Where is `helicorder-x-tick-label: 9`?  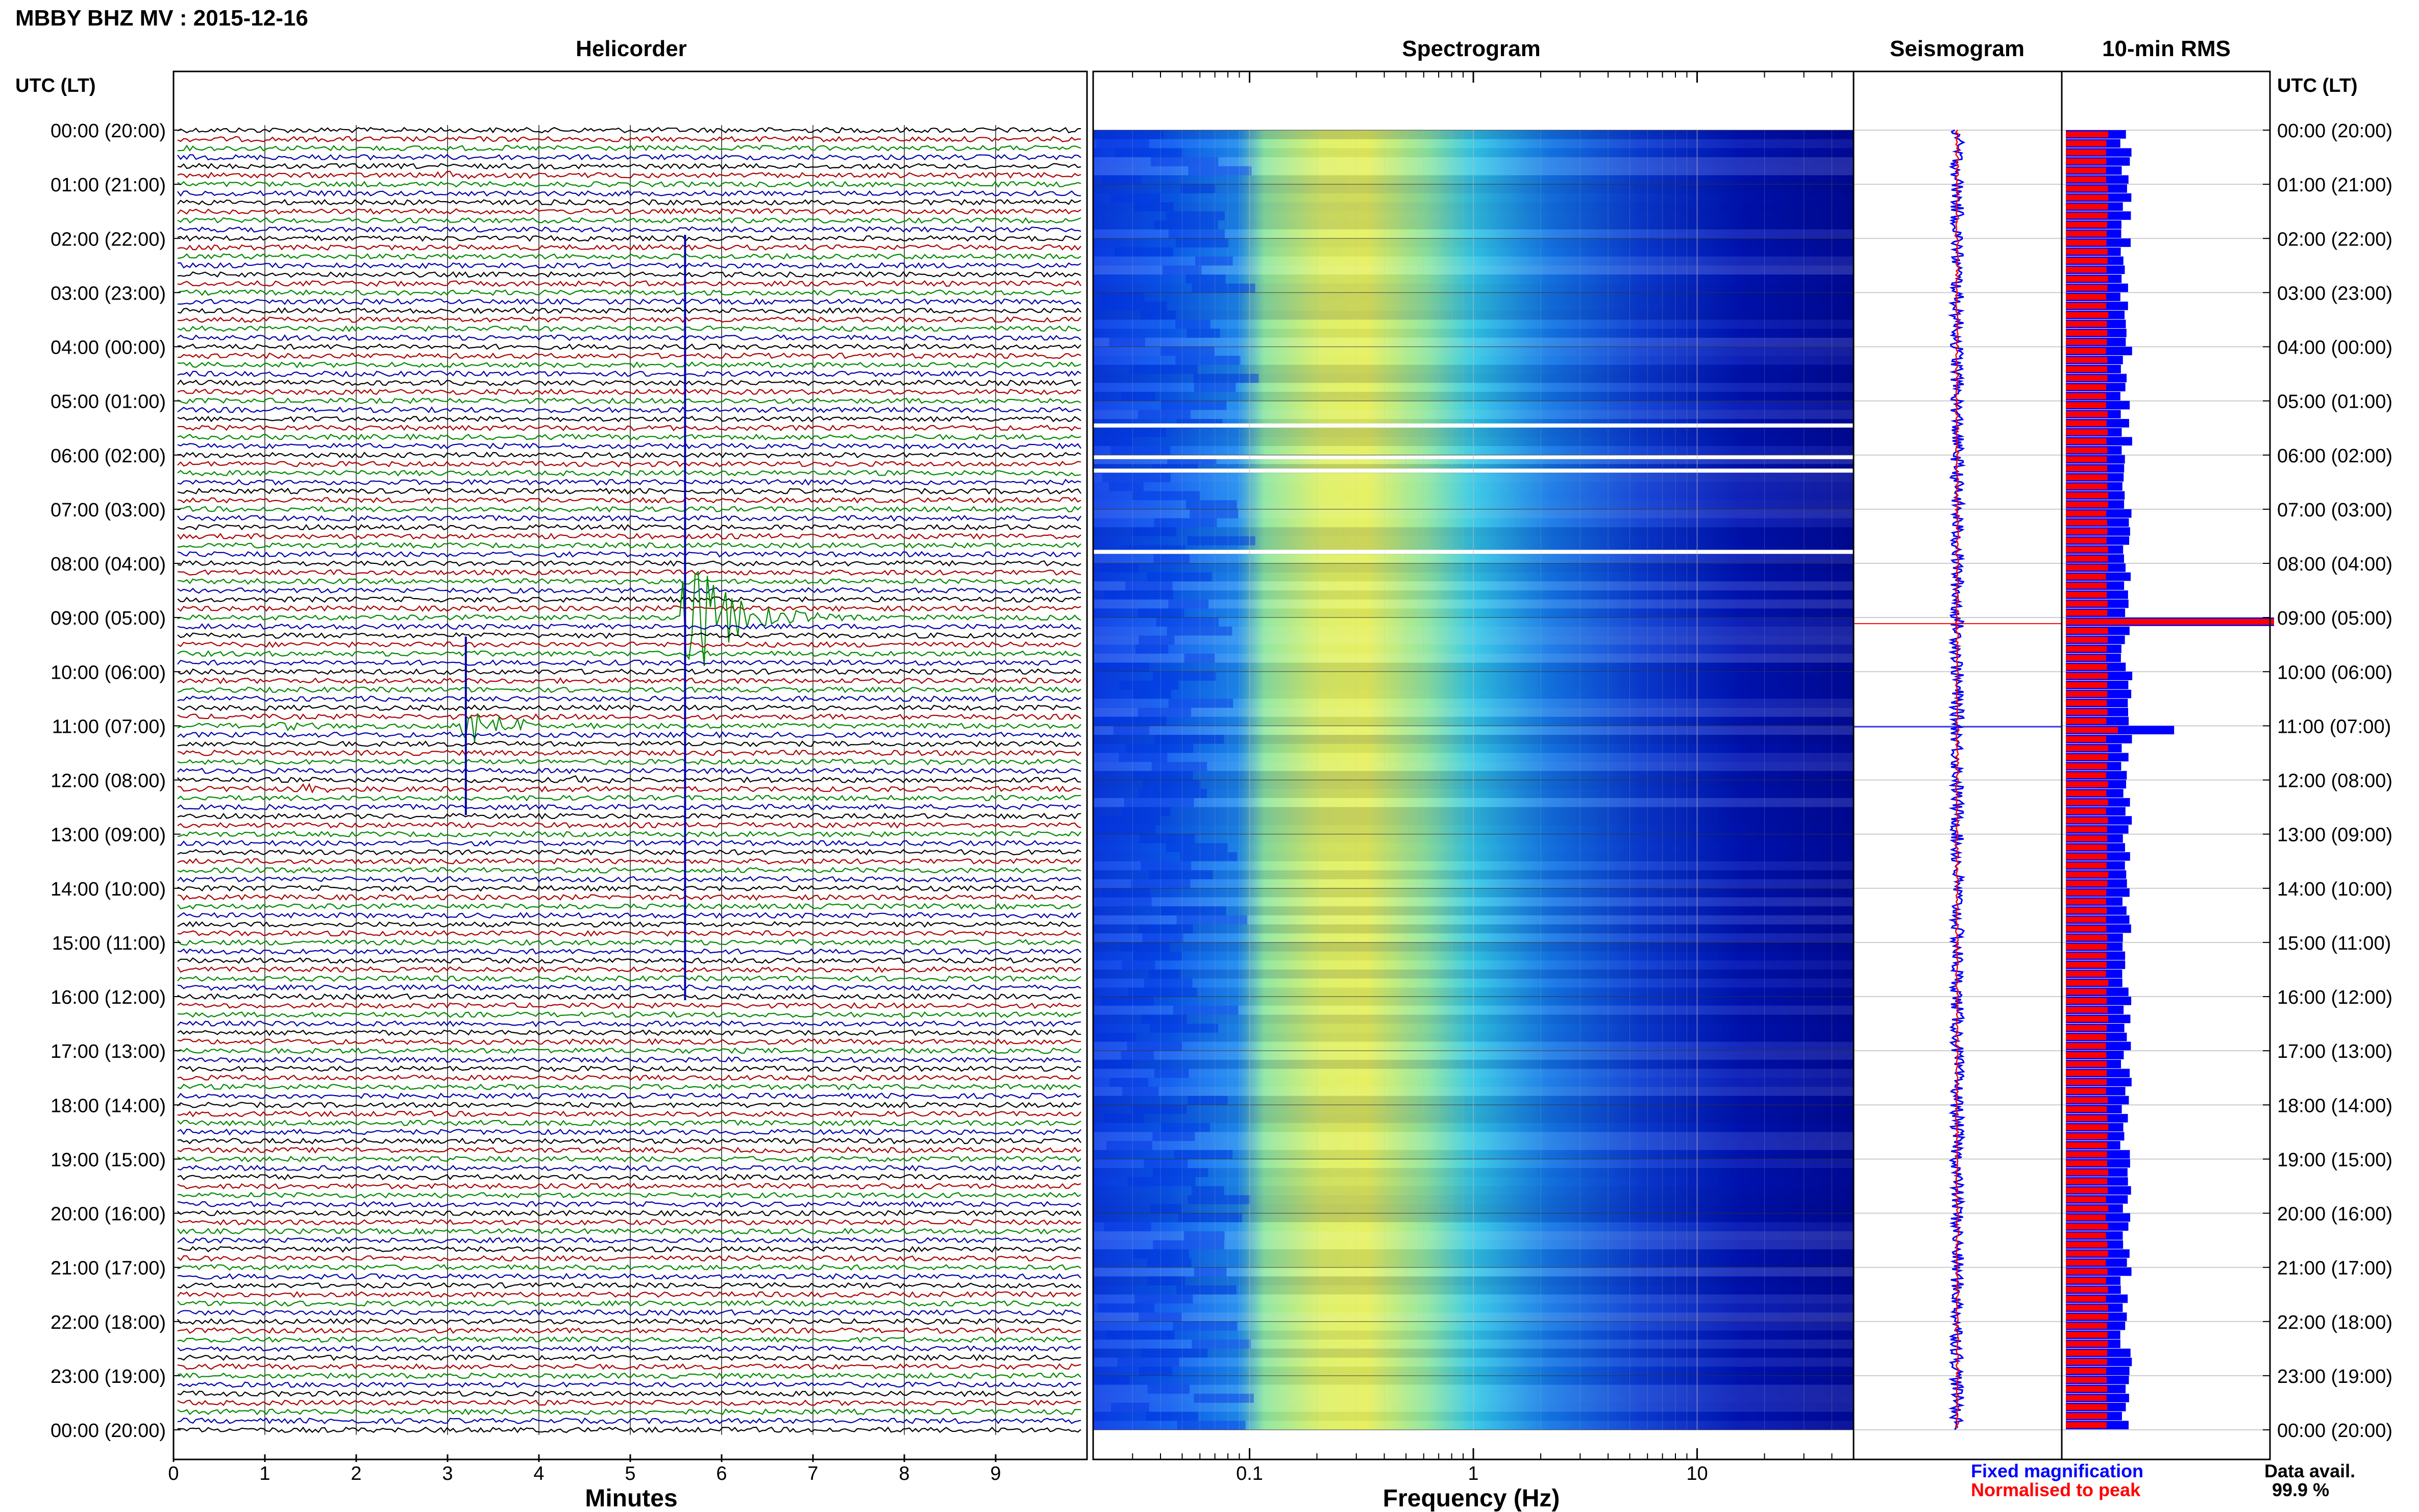
helicorder-x-tick-label: 9 is located at coordinates (995, 1473).